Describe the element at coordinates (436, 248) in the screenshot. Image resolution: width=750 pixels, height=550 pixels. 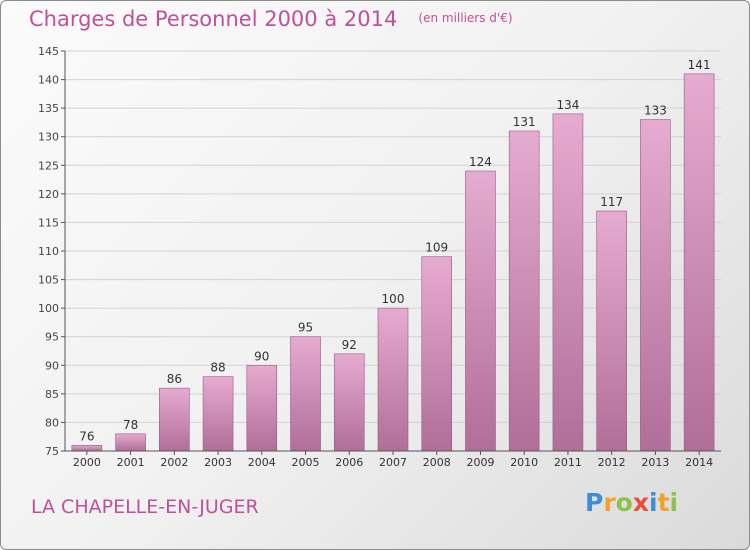
I see `bar-value-label: 109` at that location.